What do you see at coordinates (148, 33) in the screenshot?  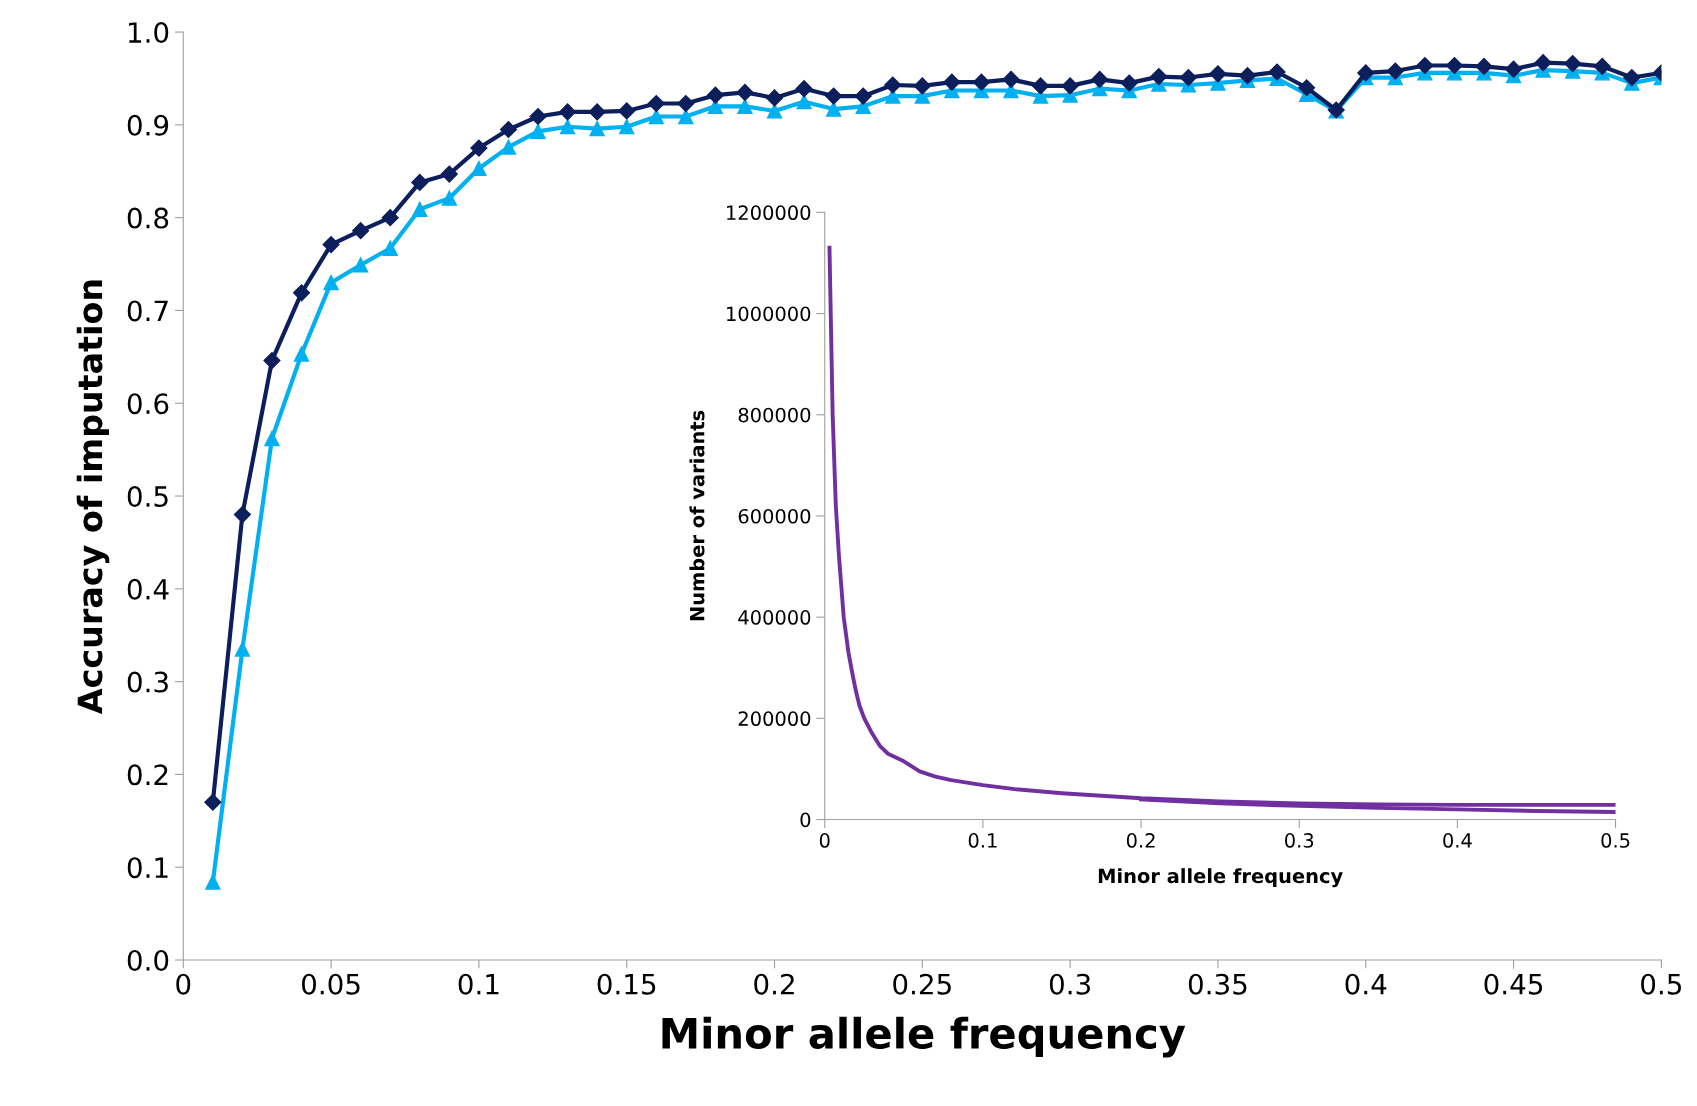 I see `y-tick-label: 1.0` at bounding box center [148, 33].